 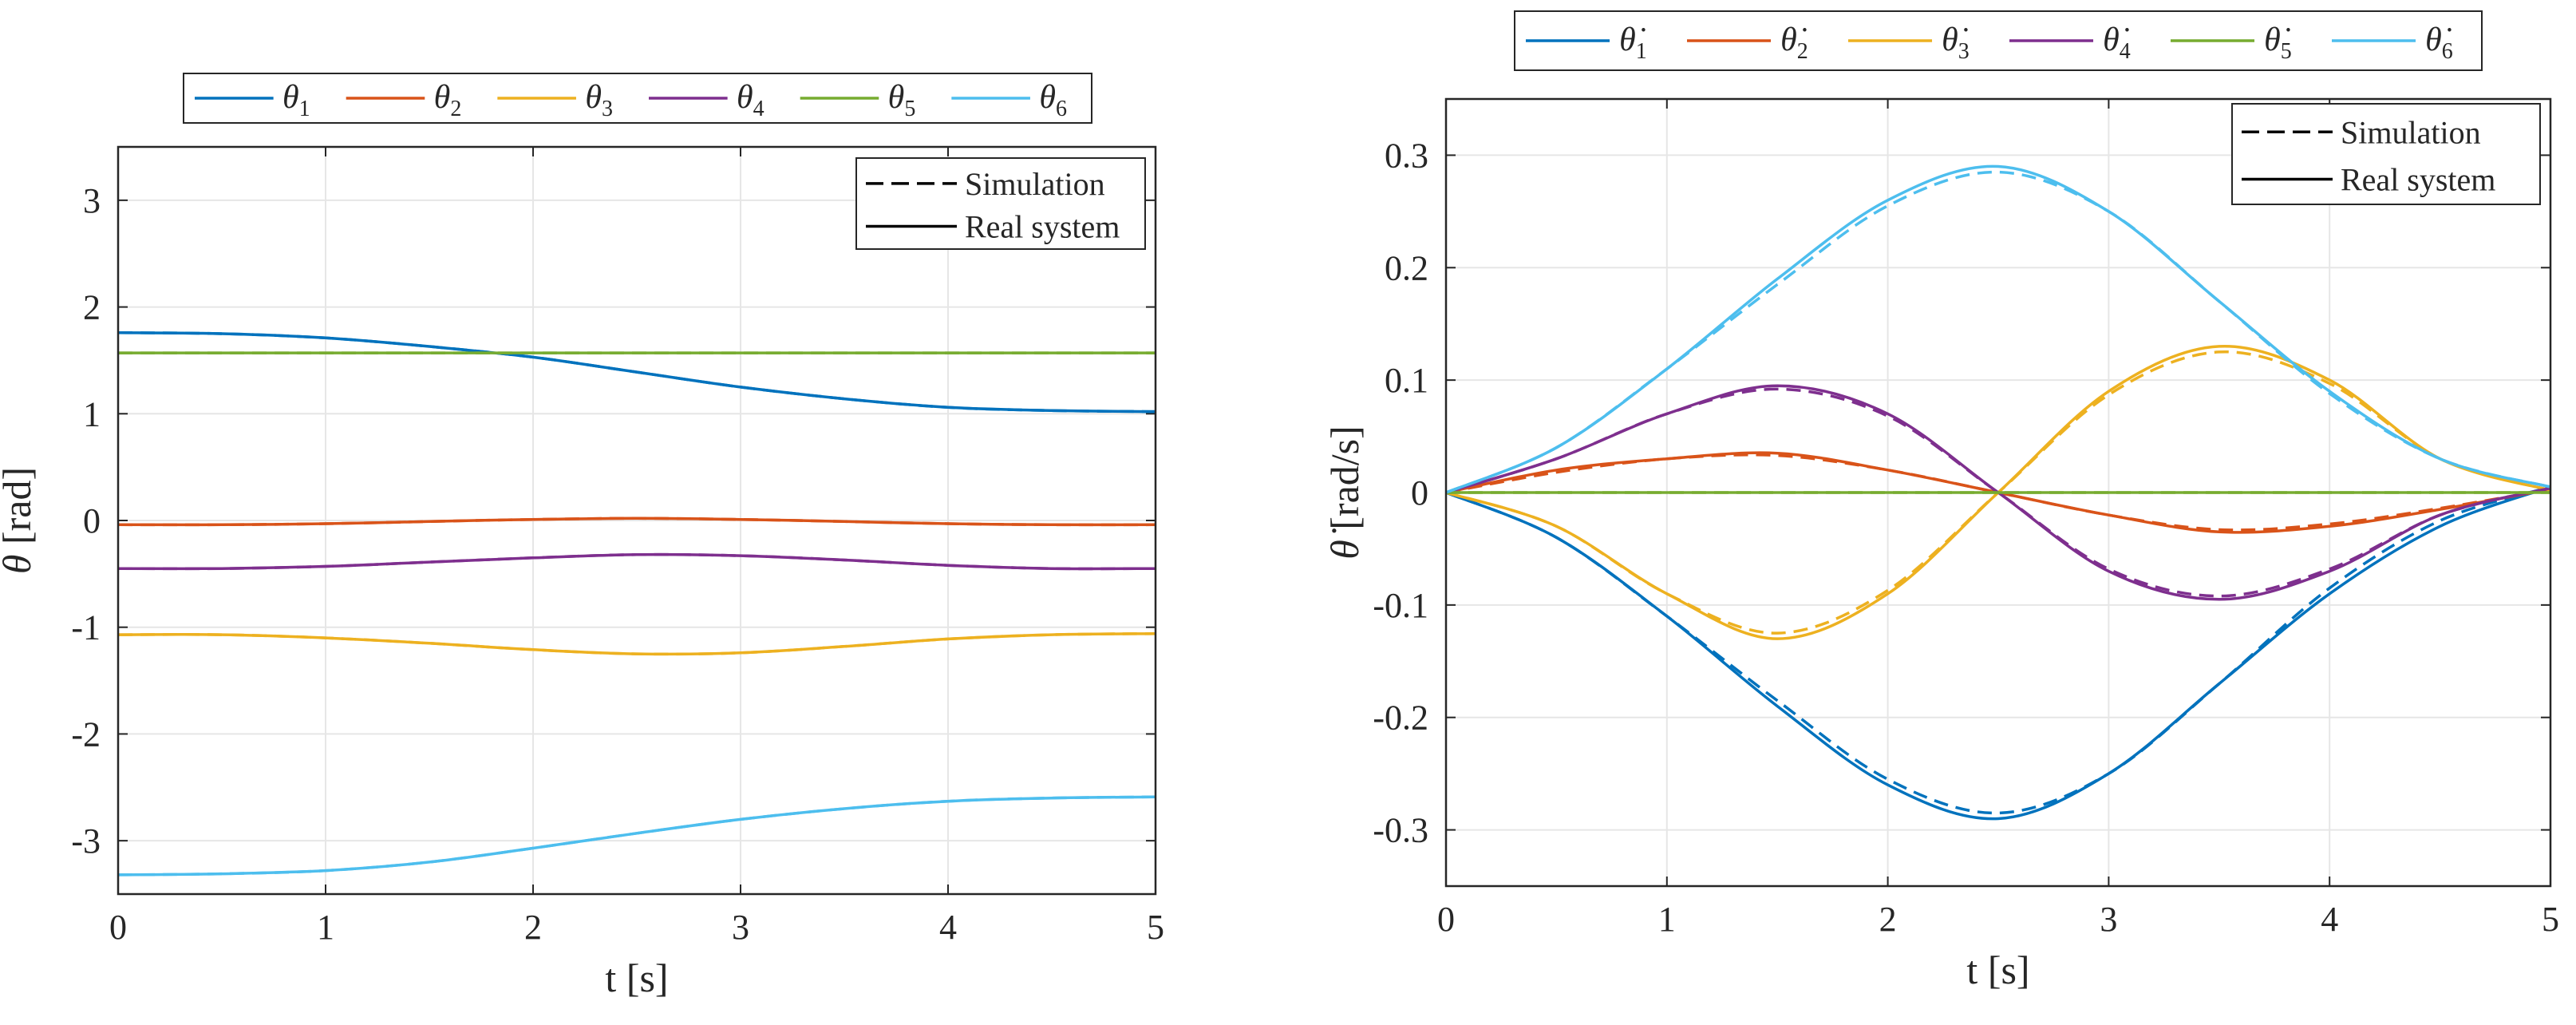 I want to click on legend-label-2: θ̇2, so click(x=1794, y=43).